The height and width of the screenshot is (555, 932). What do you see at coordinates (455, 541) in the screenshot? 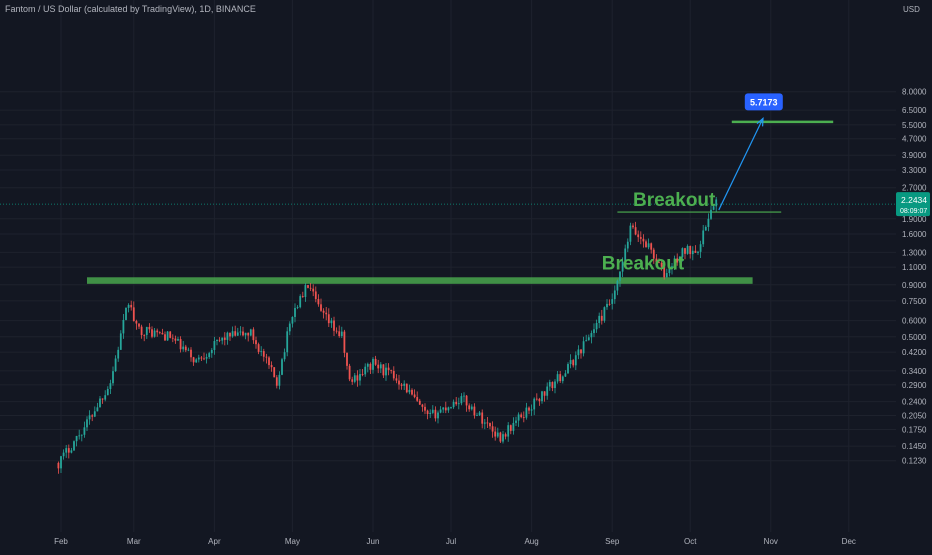
I see `time-axis: Feb Mar Apr May Jun Jul Aug Sep Oct Nov Dec` at bounding box center [455, 541].